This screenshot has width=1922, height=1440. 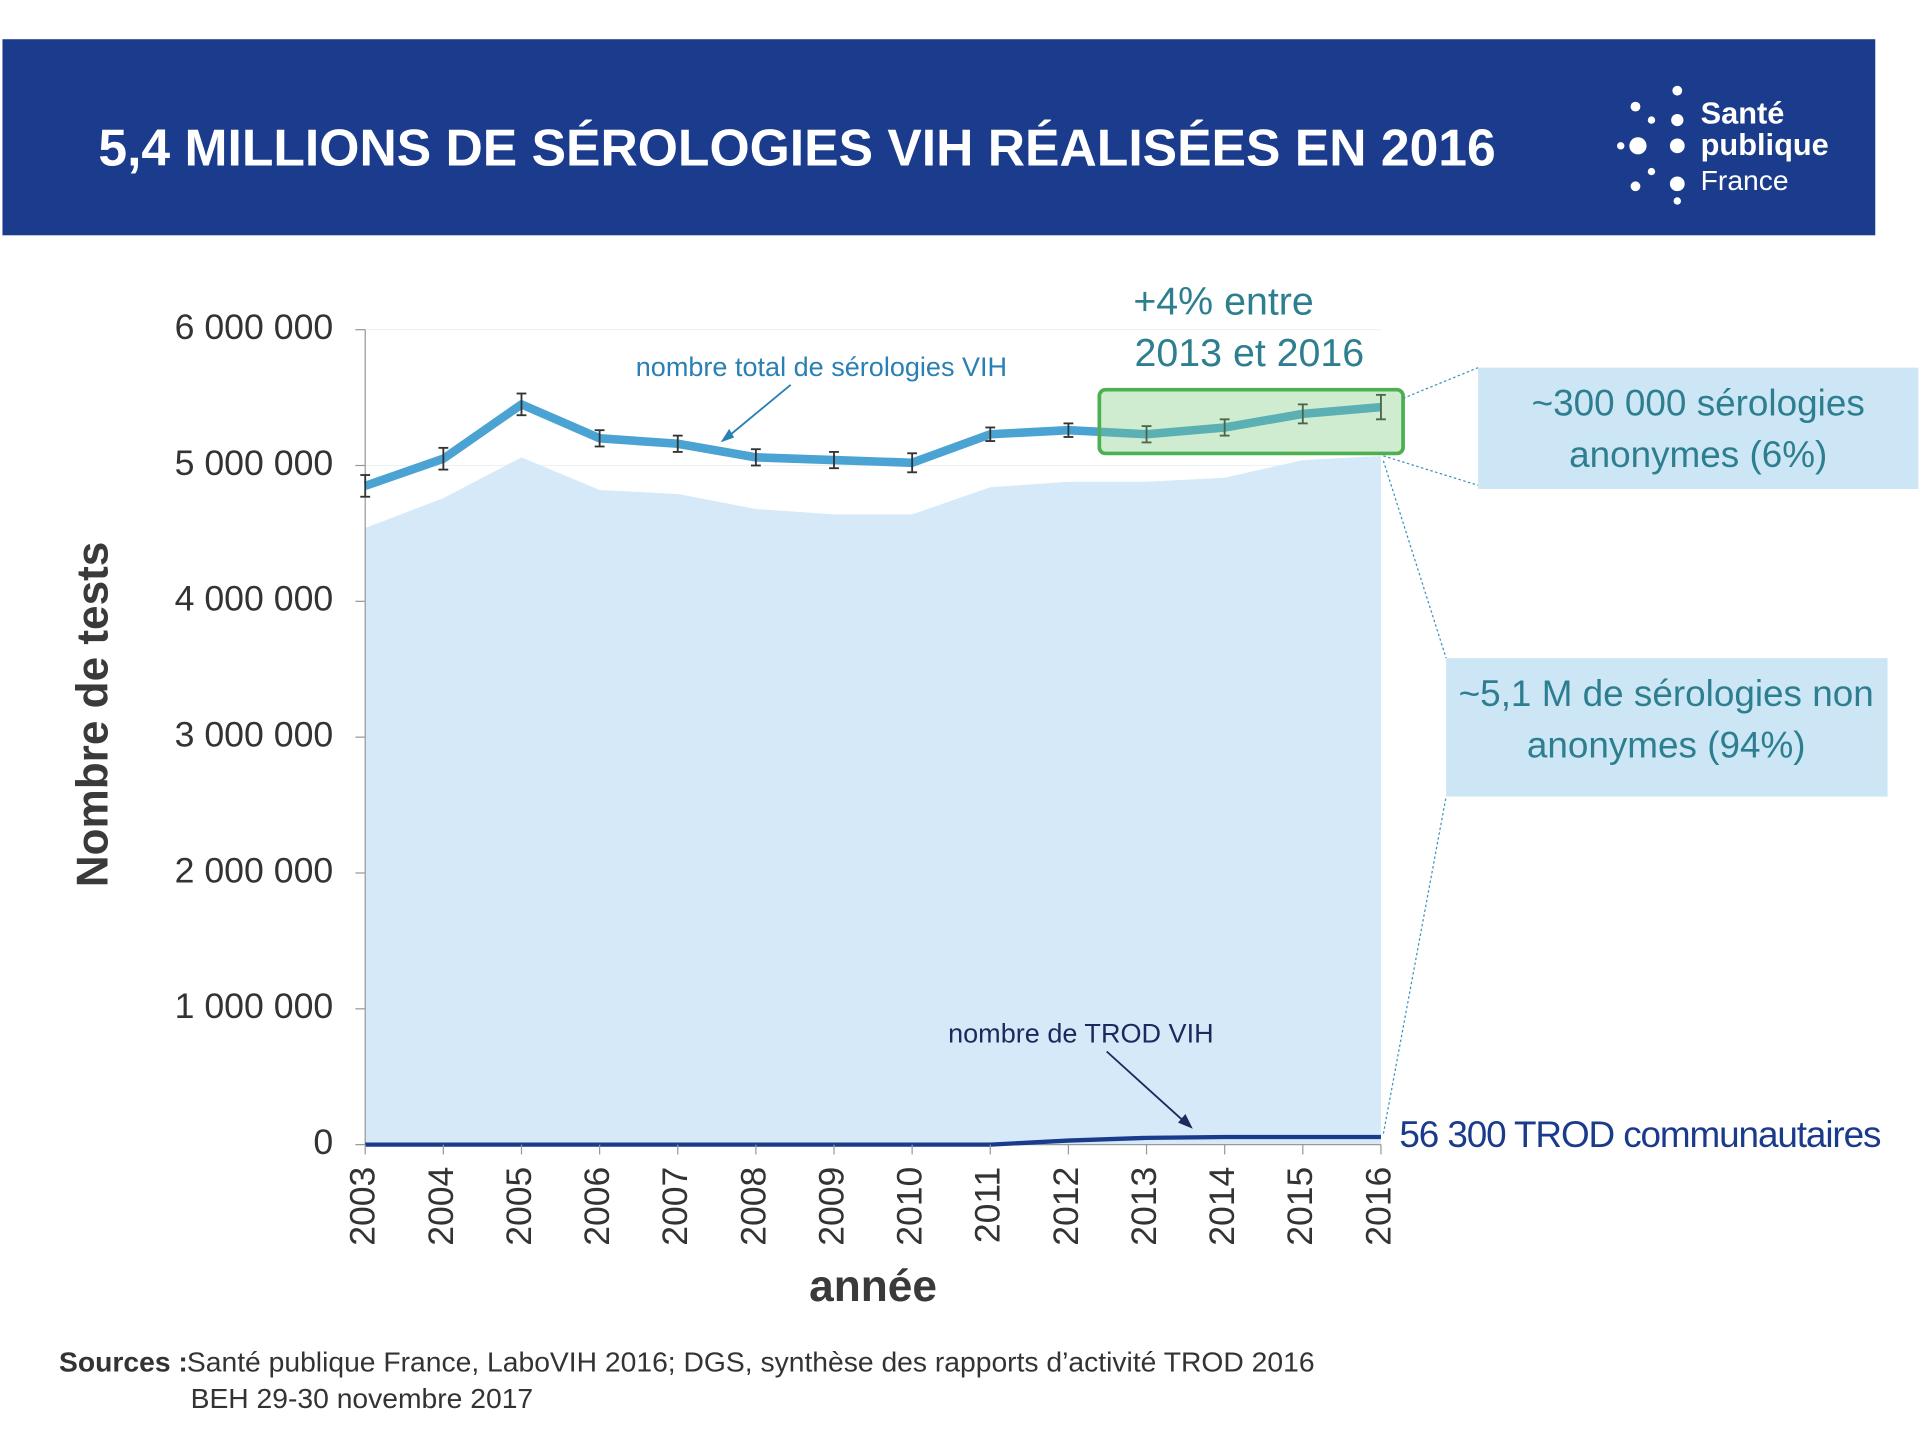 What do you see at coordinates (1666, 693) in the screenshot?
I see `annotation: ~5,1 M de sérologies non` at bounding box center [1666, 693].